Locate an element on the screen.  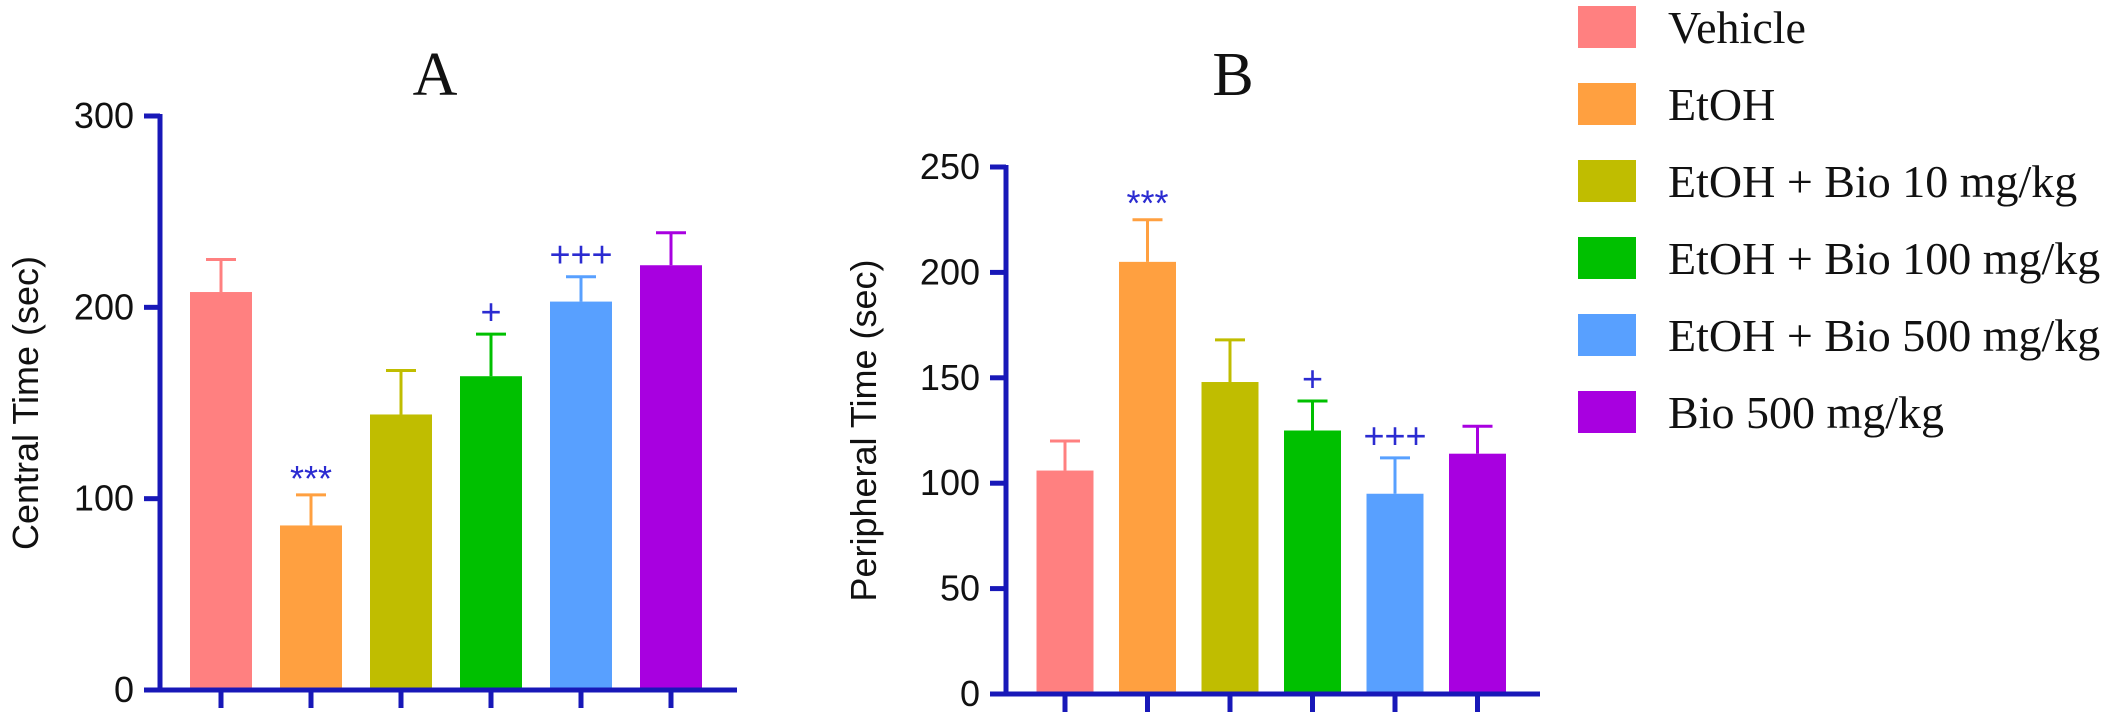
y-axis-title: Peripheral Time (sec) is located at coordinates (863, 430).